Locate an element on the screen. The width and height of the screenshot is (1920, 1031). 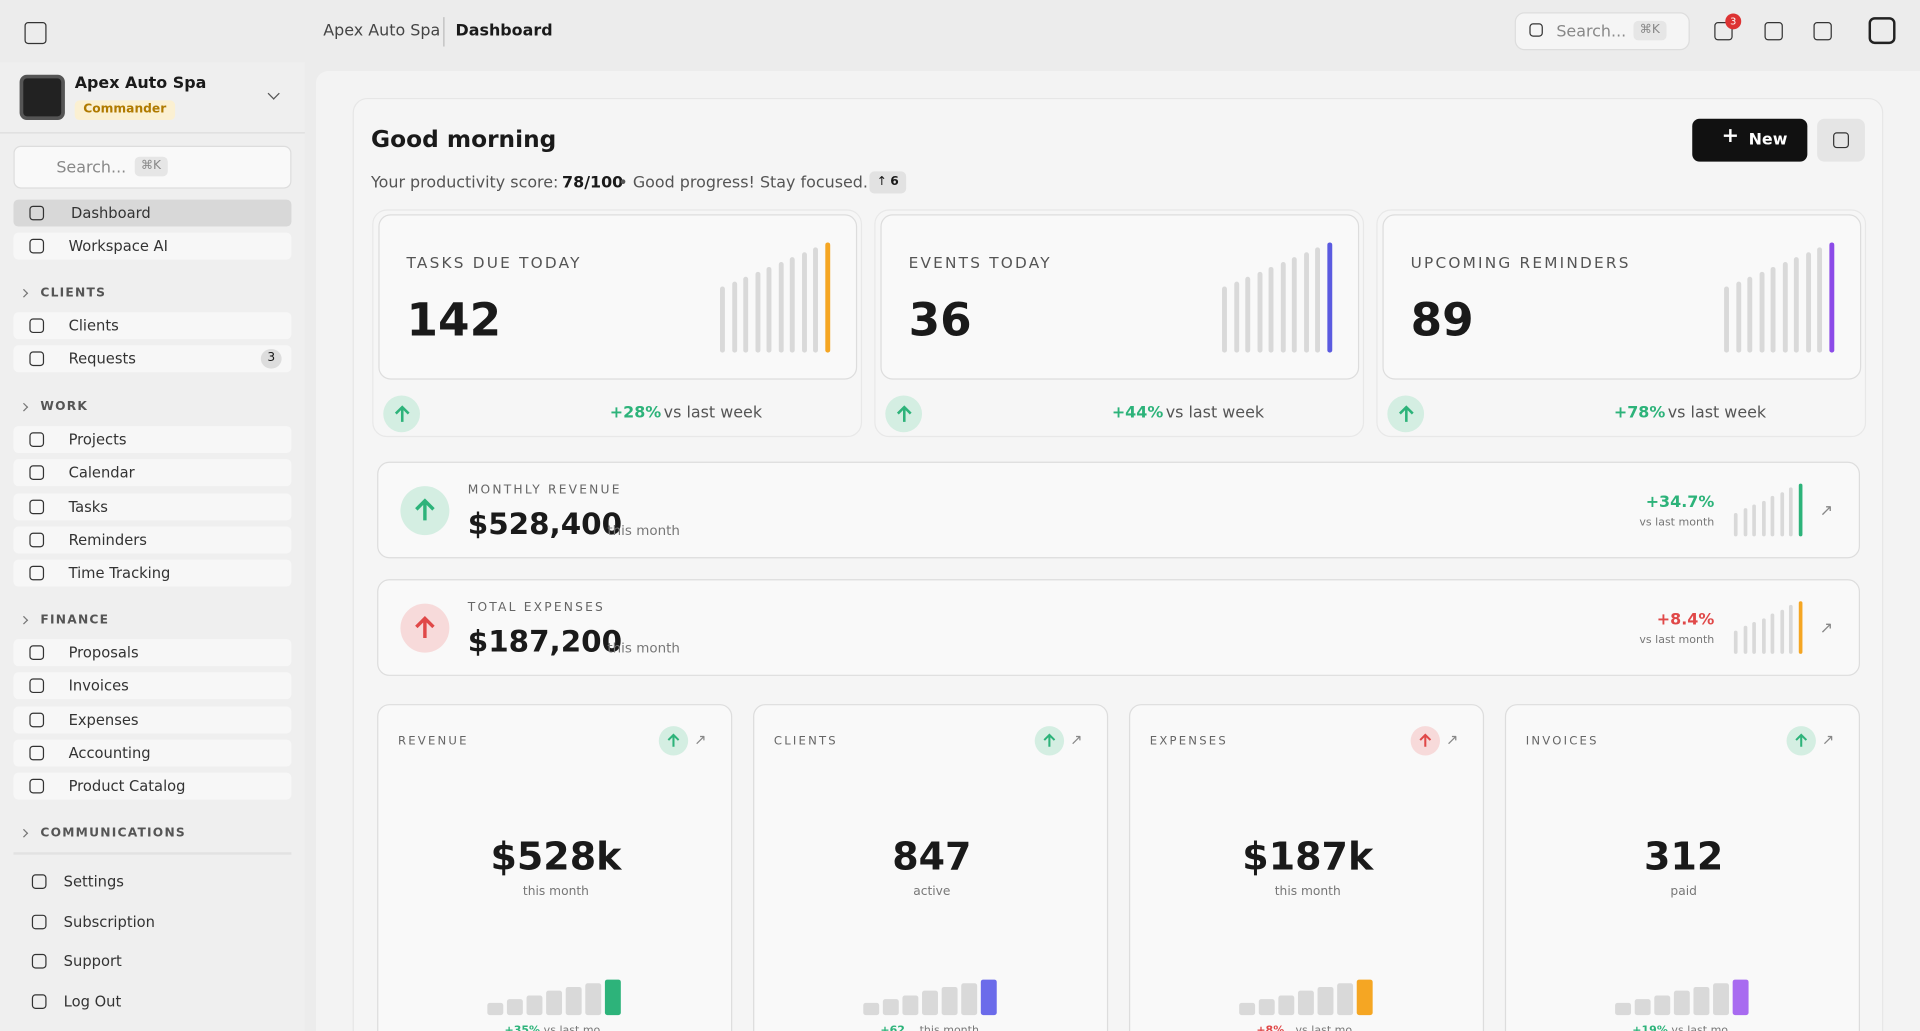
nav-label: Accounting is located at coordinates (109, 753).